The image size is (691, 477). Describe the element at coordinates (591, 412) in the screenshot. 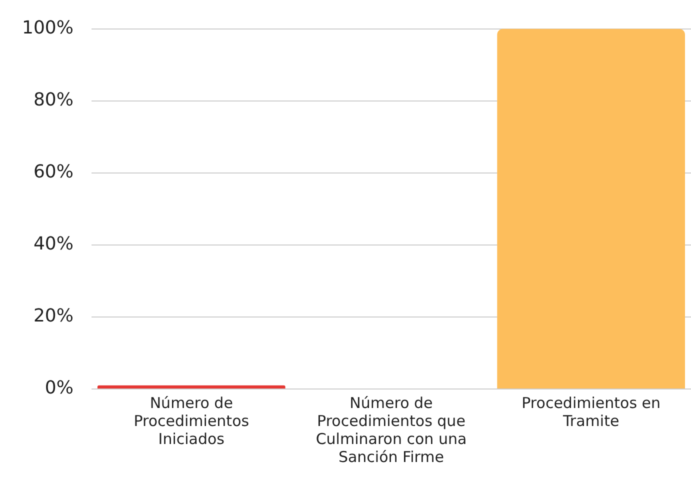

I see `x-tick-label: Procedimientos en Tramite` at that location.